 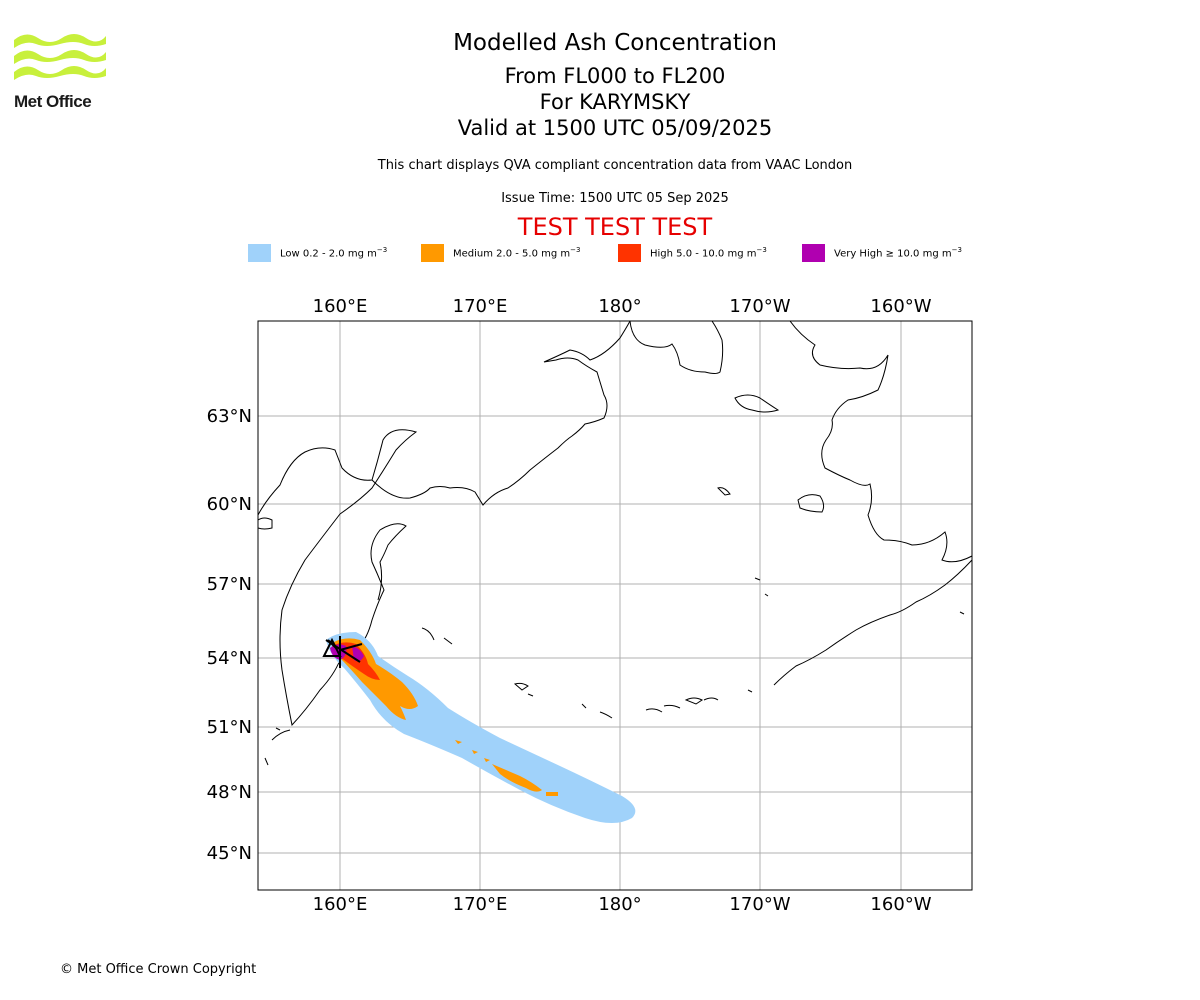 What do you see at coordinates (358, 654) in the screenshot?
I see `ash-area-very-high` at bounding box center [358, 654].